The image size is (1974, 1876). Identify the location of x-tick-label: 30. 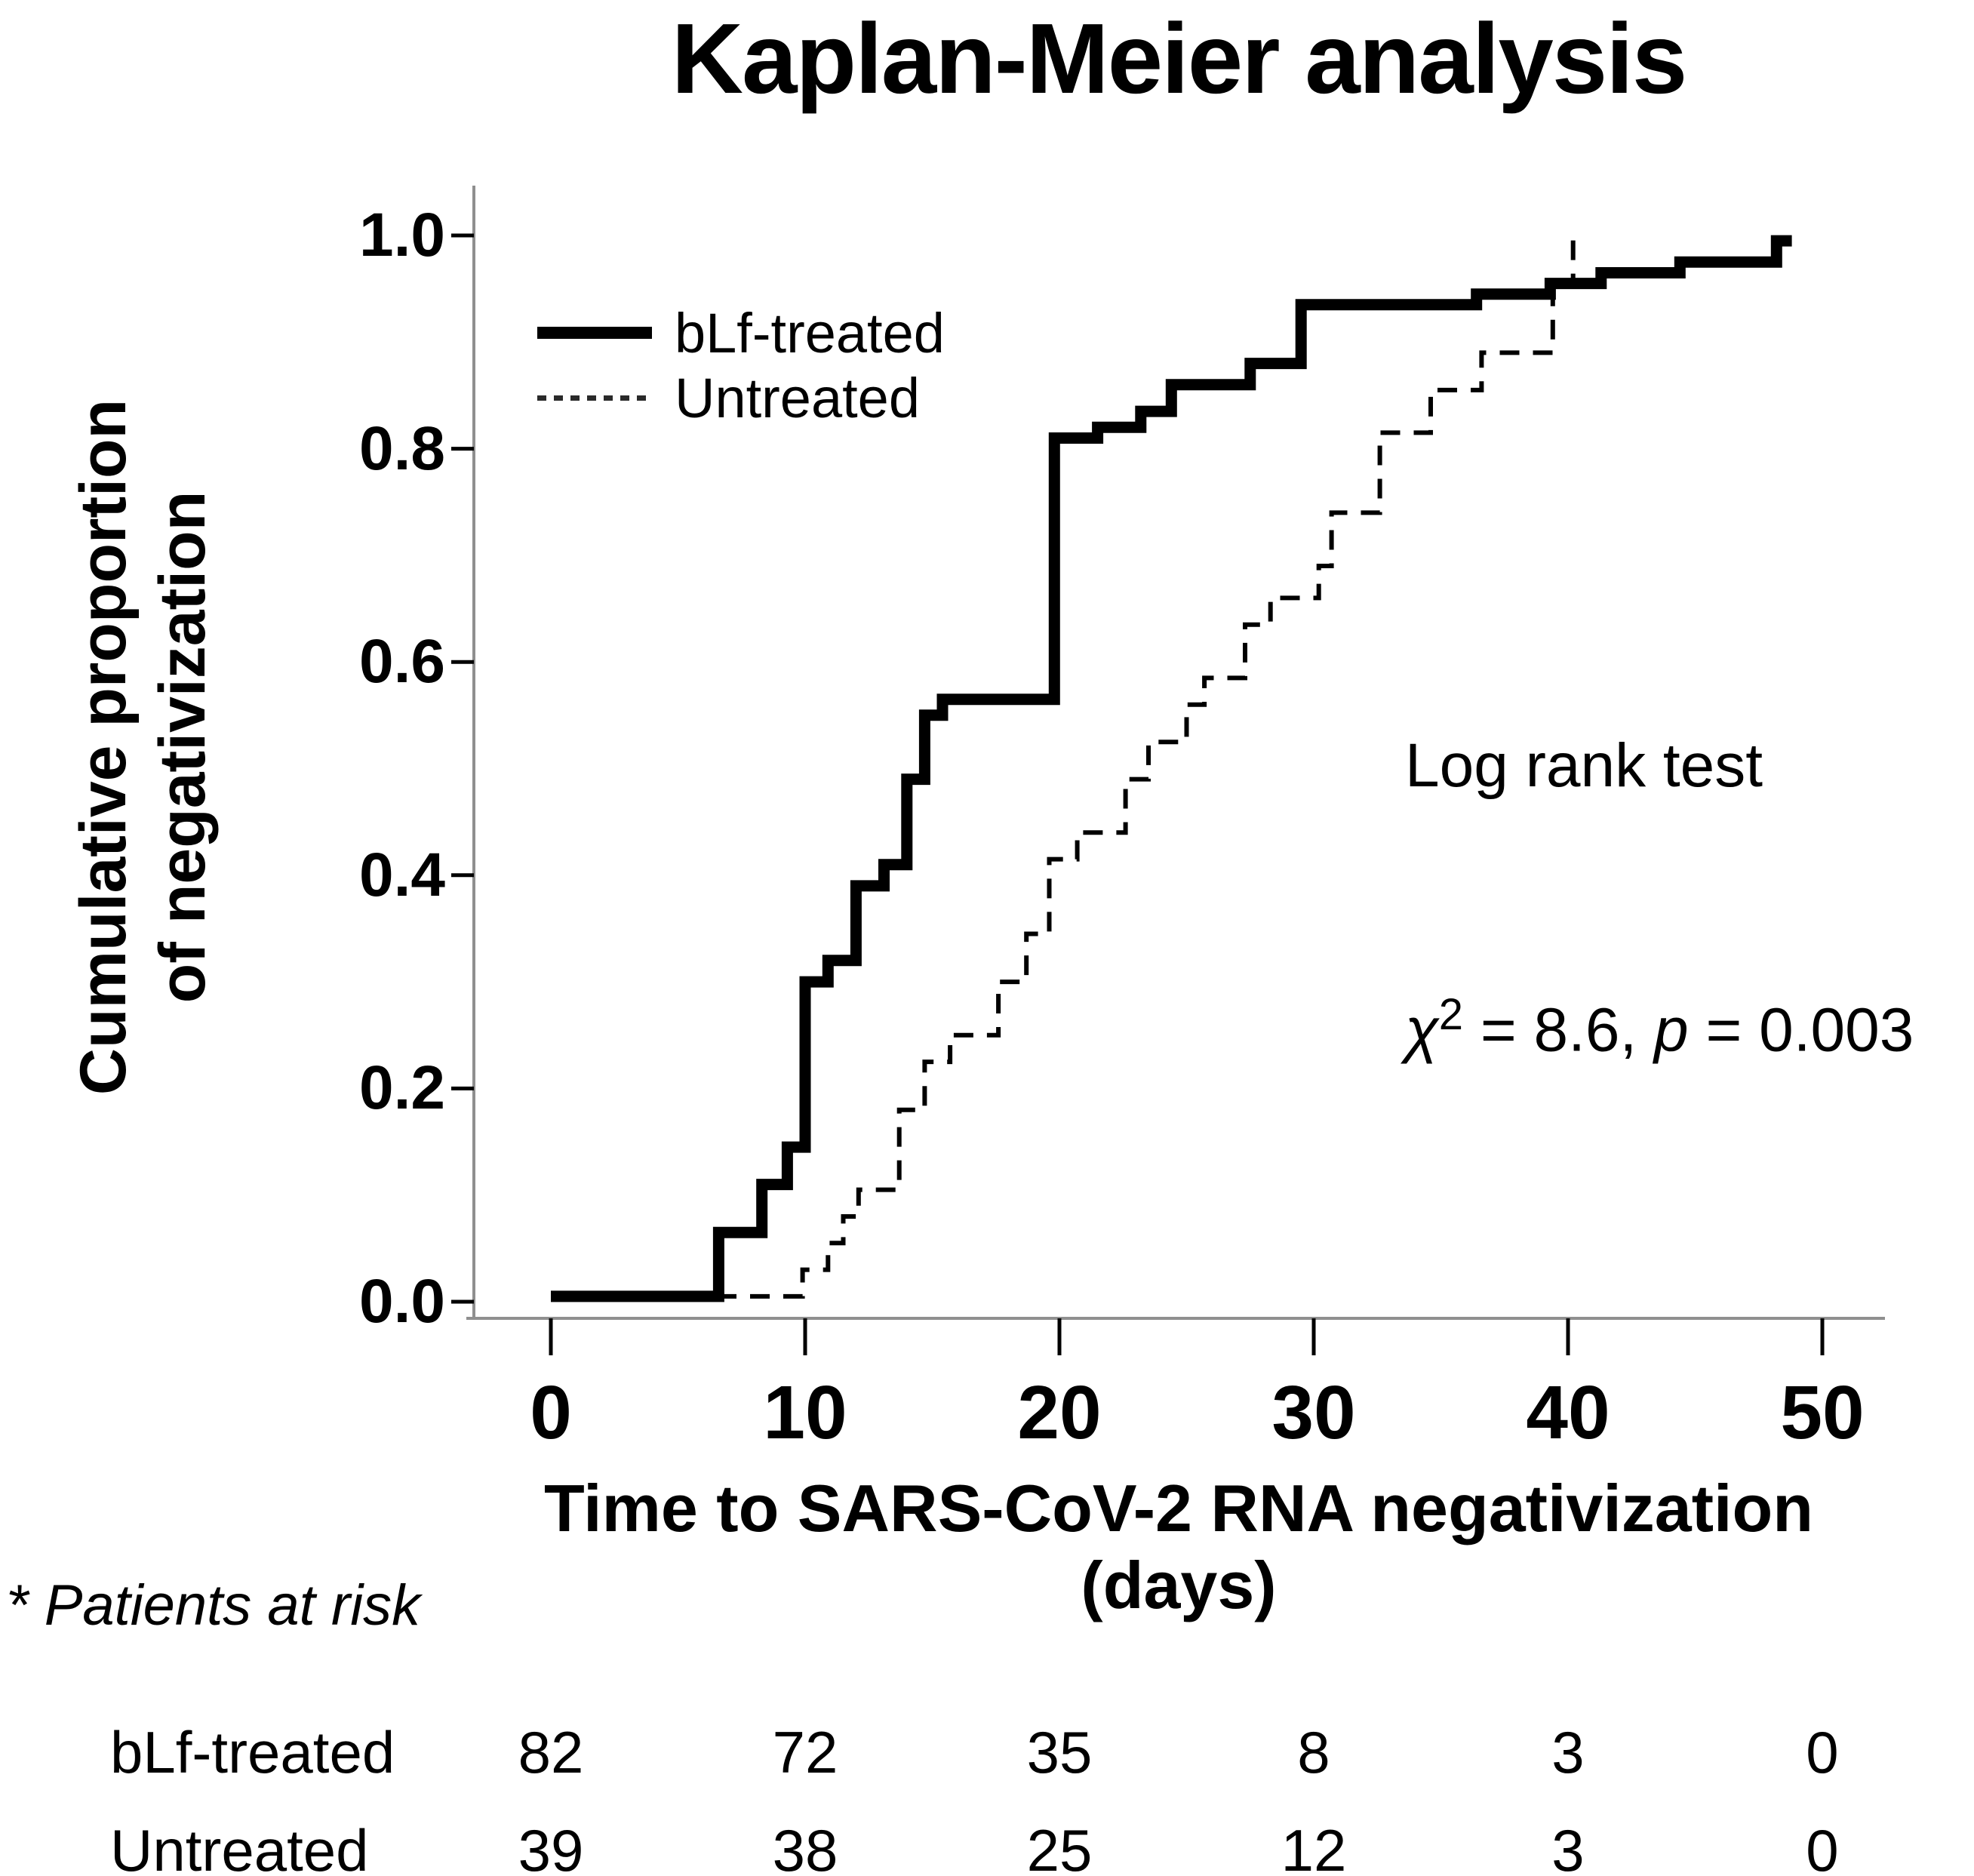
(1313, 1412).